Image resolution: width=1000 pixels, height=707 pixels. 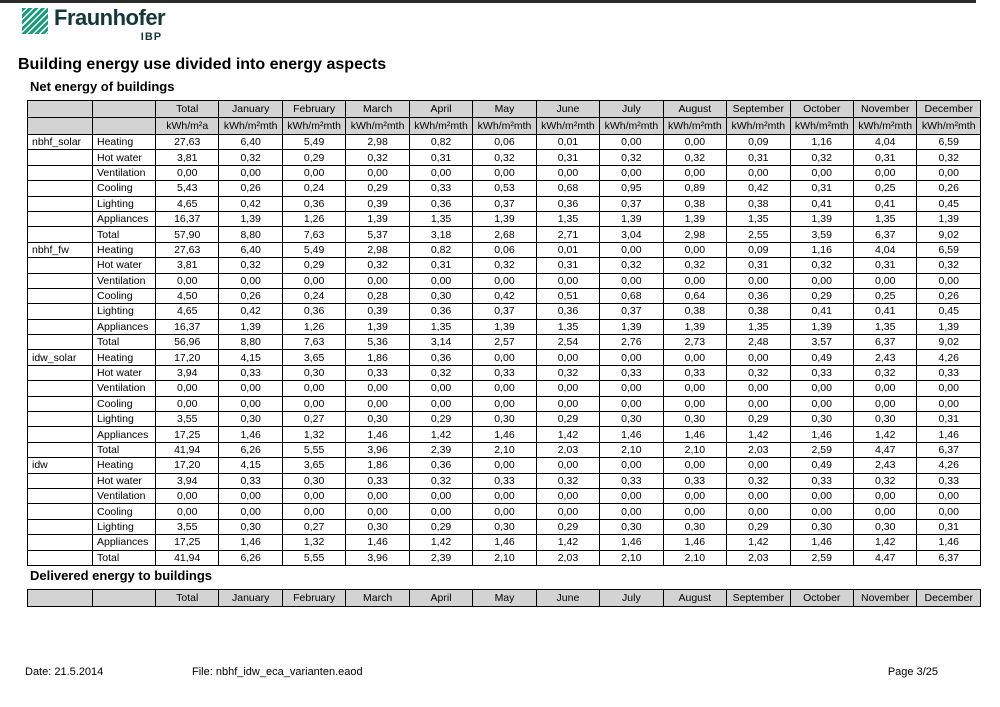 What do you see at coordinates (504, 296) in the screenshot?
I see `value-cell: 0,42` at bounding box center [504, 296].